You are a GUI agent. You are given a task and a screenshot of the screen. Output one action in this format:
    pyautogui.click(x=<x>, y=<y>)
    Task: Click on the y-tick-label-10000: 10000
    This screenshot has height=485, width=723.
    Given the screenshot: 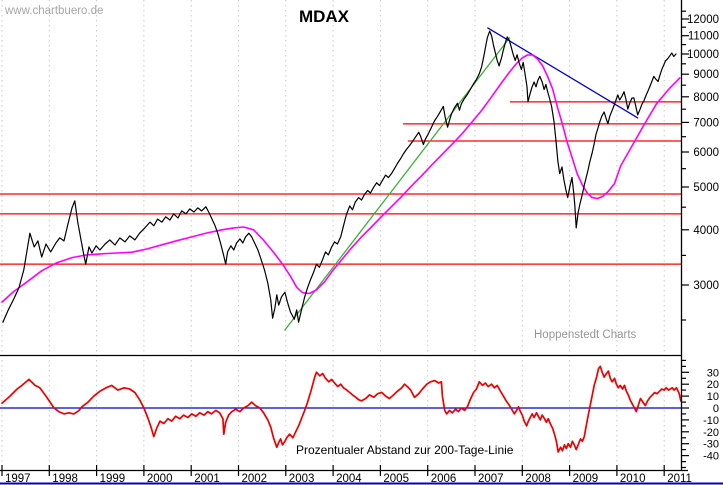 What is the action you would take?
    pyautogui.click(x=703, y=55)
    